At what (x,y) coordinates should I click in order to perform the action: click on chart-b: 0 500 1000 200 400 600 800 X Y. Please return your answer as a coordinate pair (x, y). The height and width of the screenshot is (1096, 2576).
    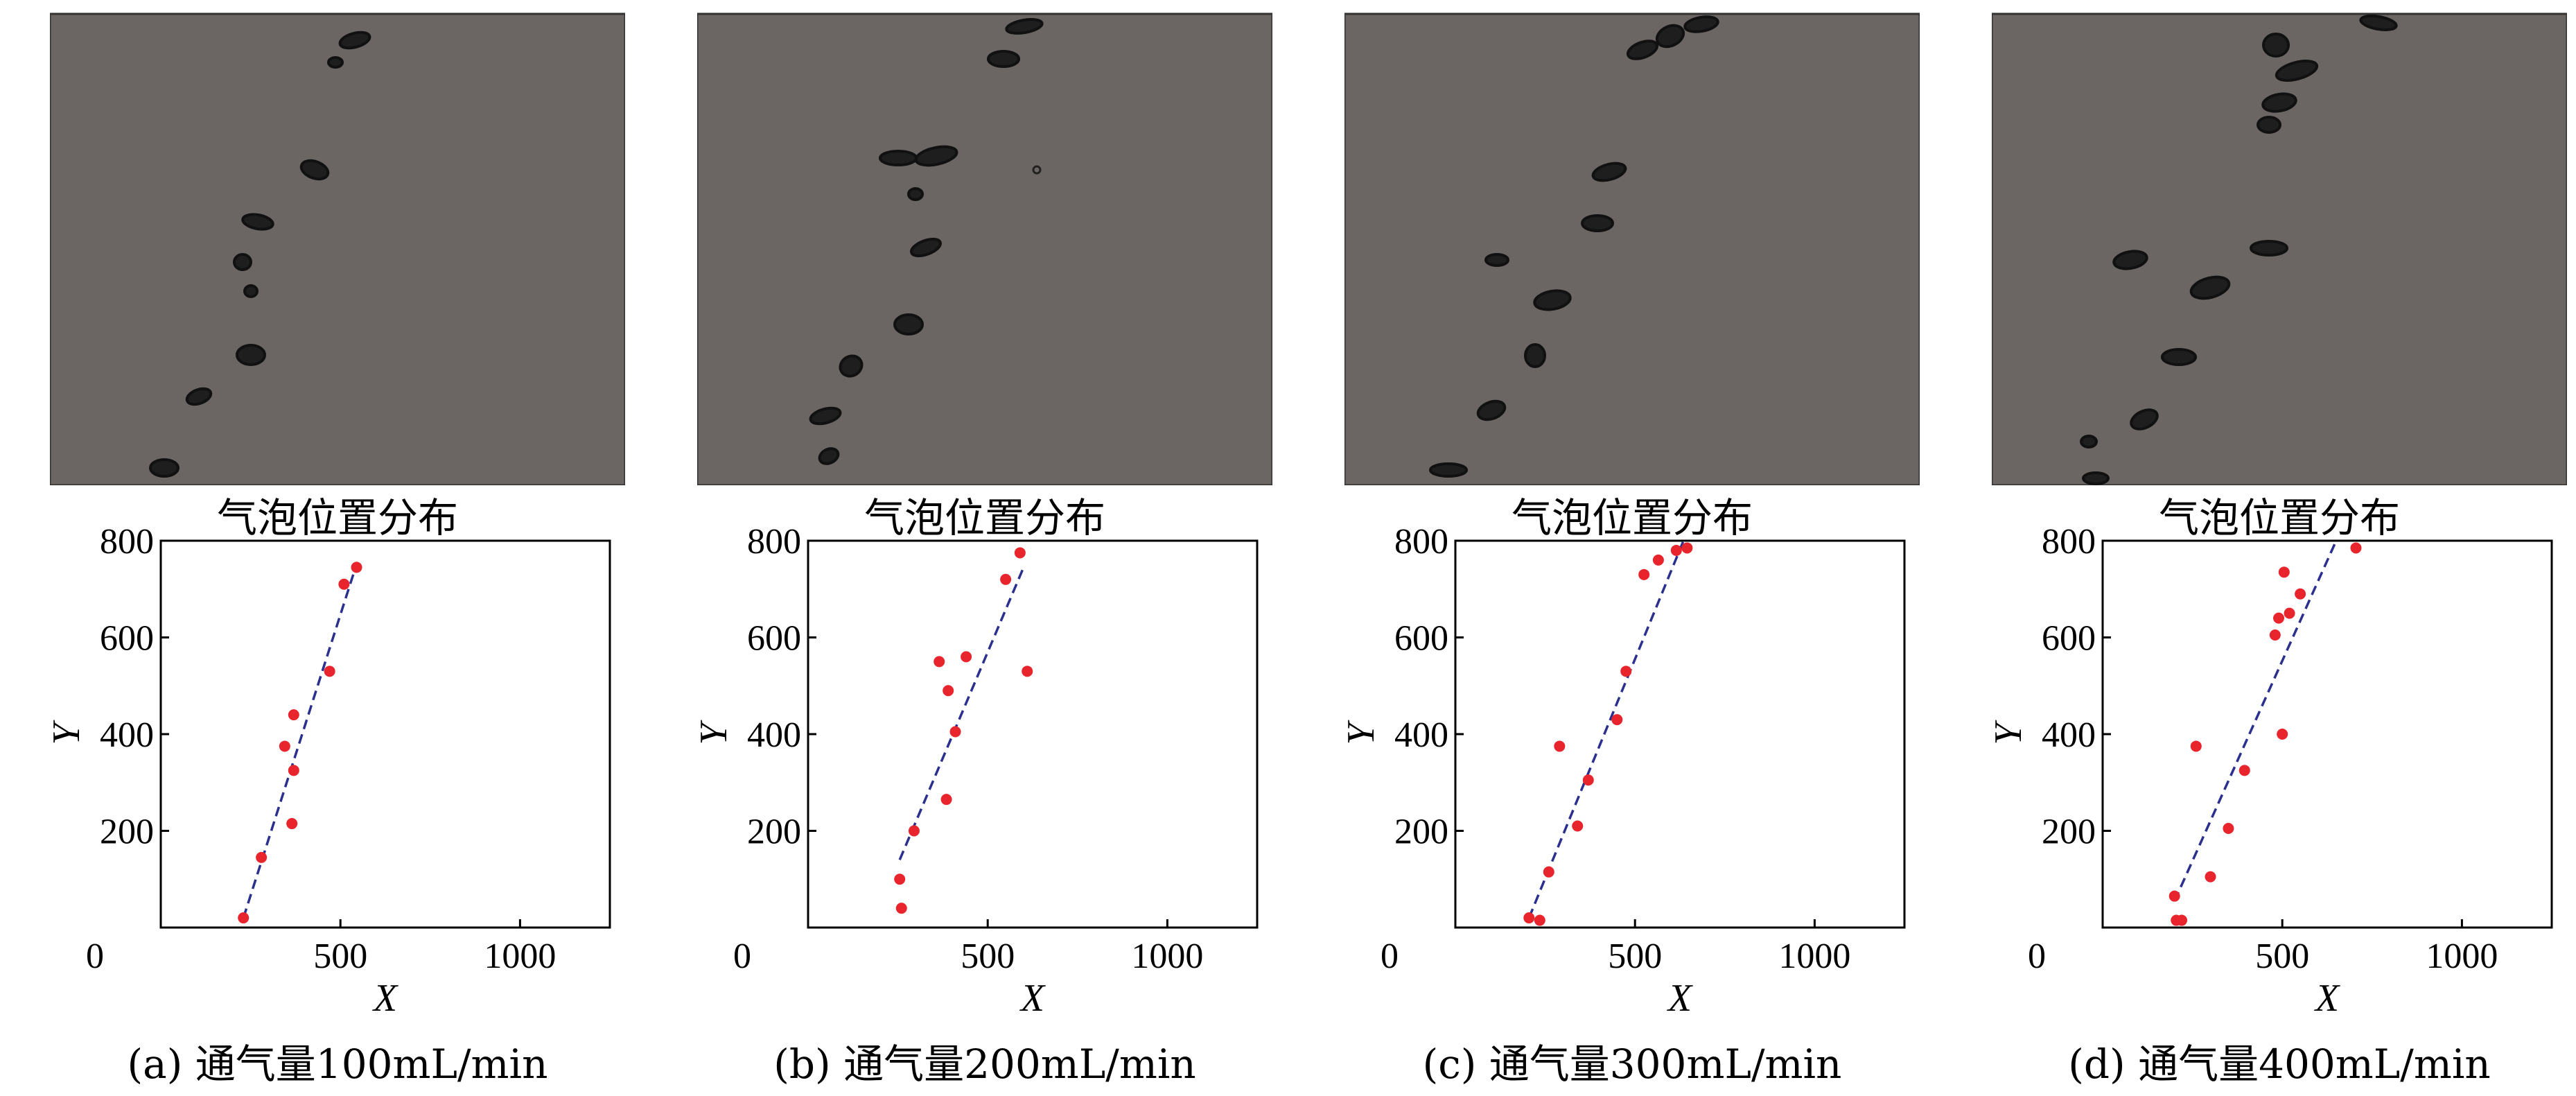
    Looking at the image, I should click on (975, 771).